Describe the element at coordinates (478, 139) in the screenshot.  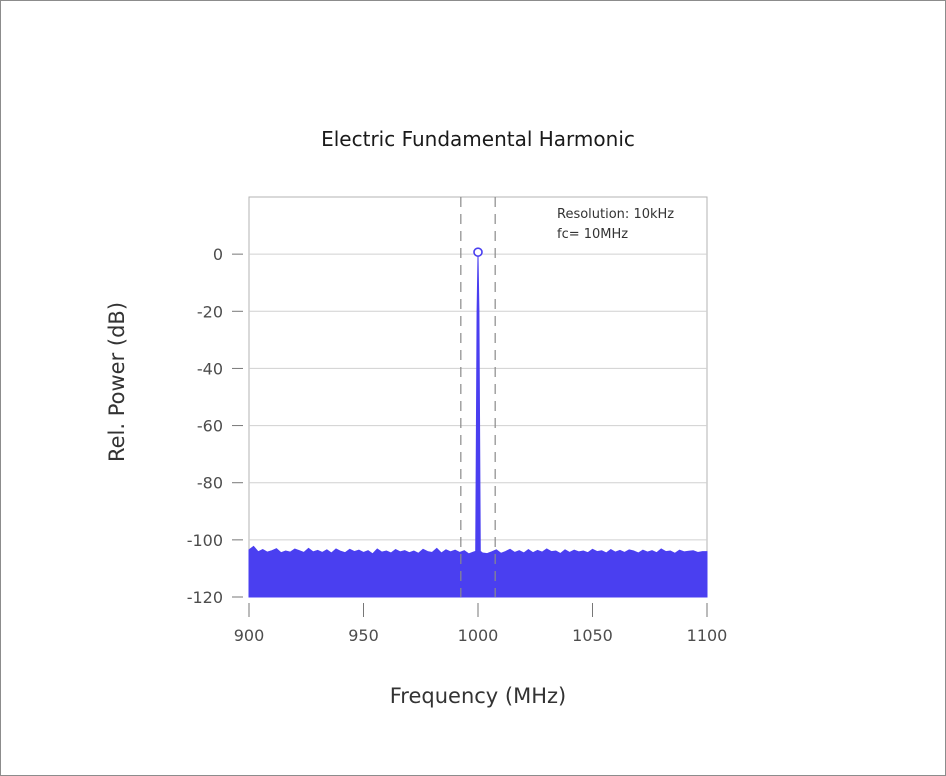
I see `chart-title: Electric Fundamental Harmonic` at that location.